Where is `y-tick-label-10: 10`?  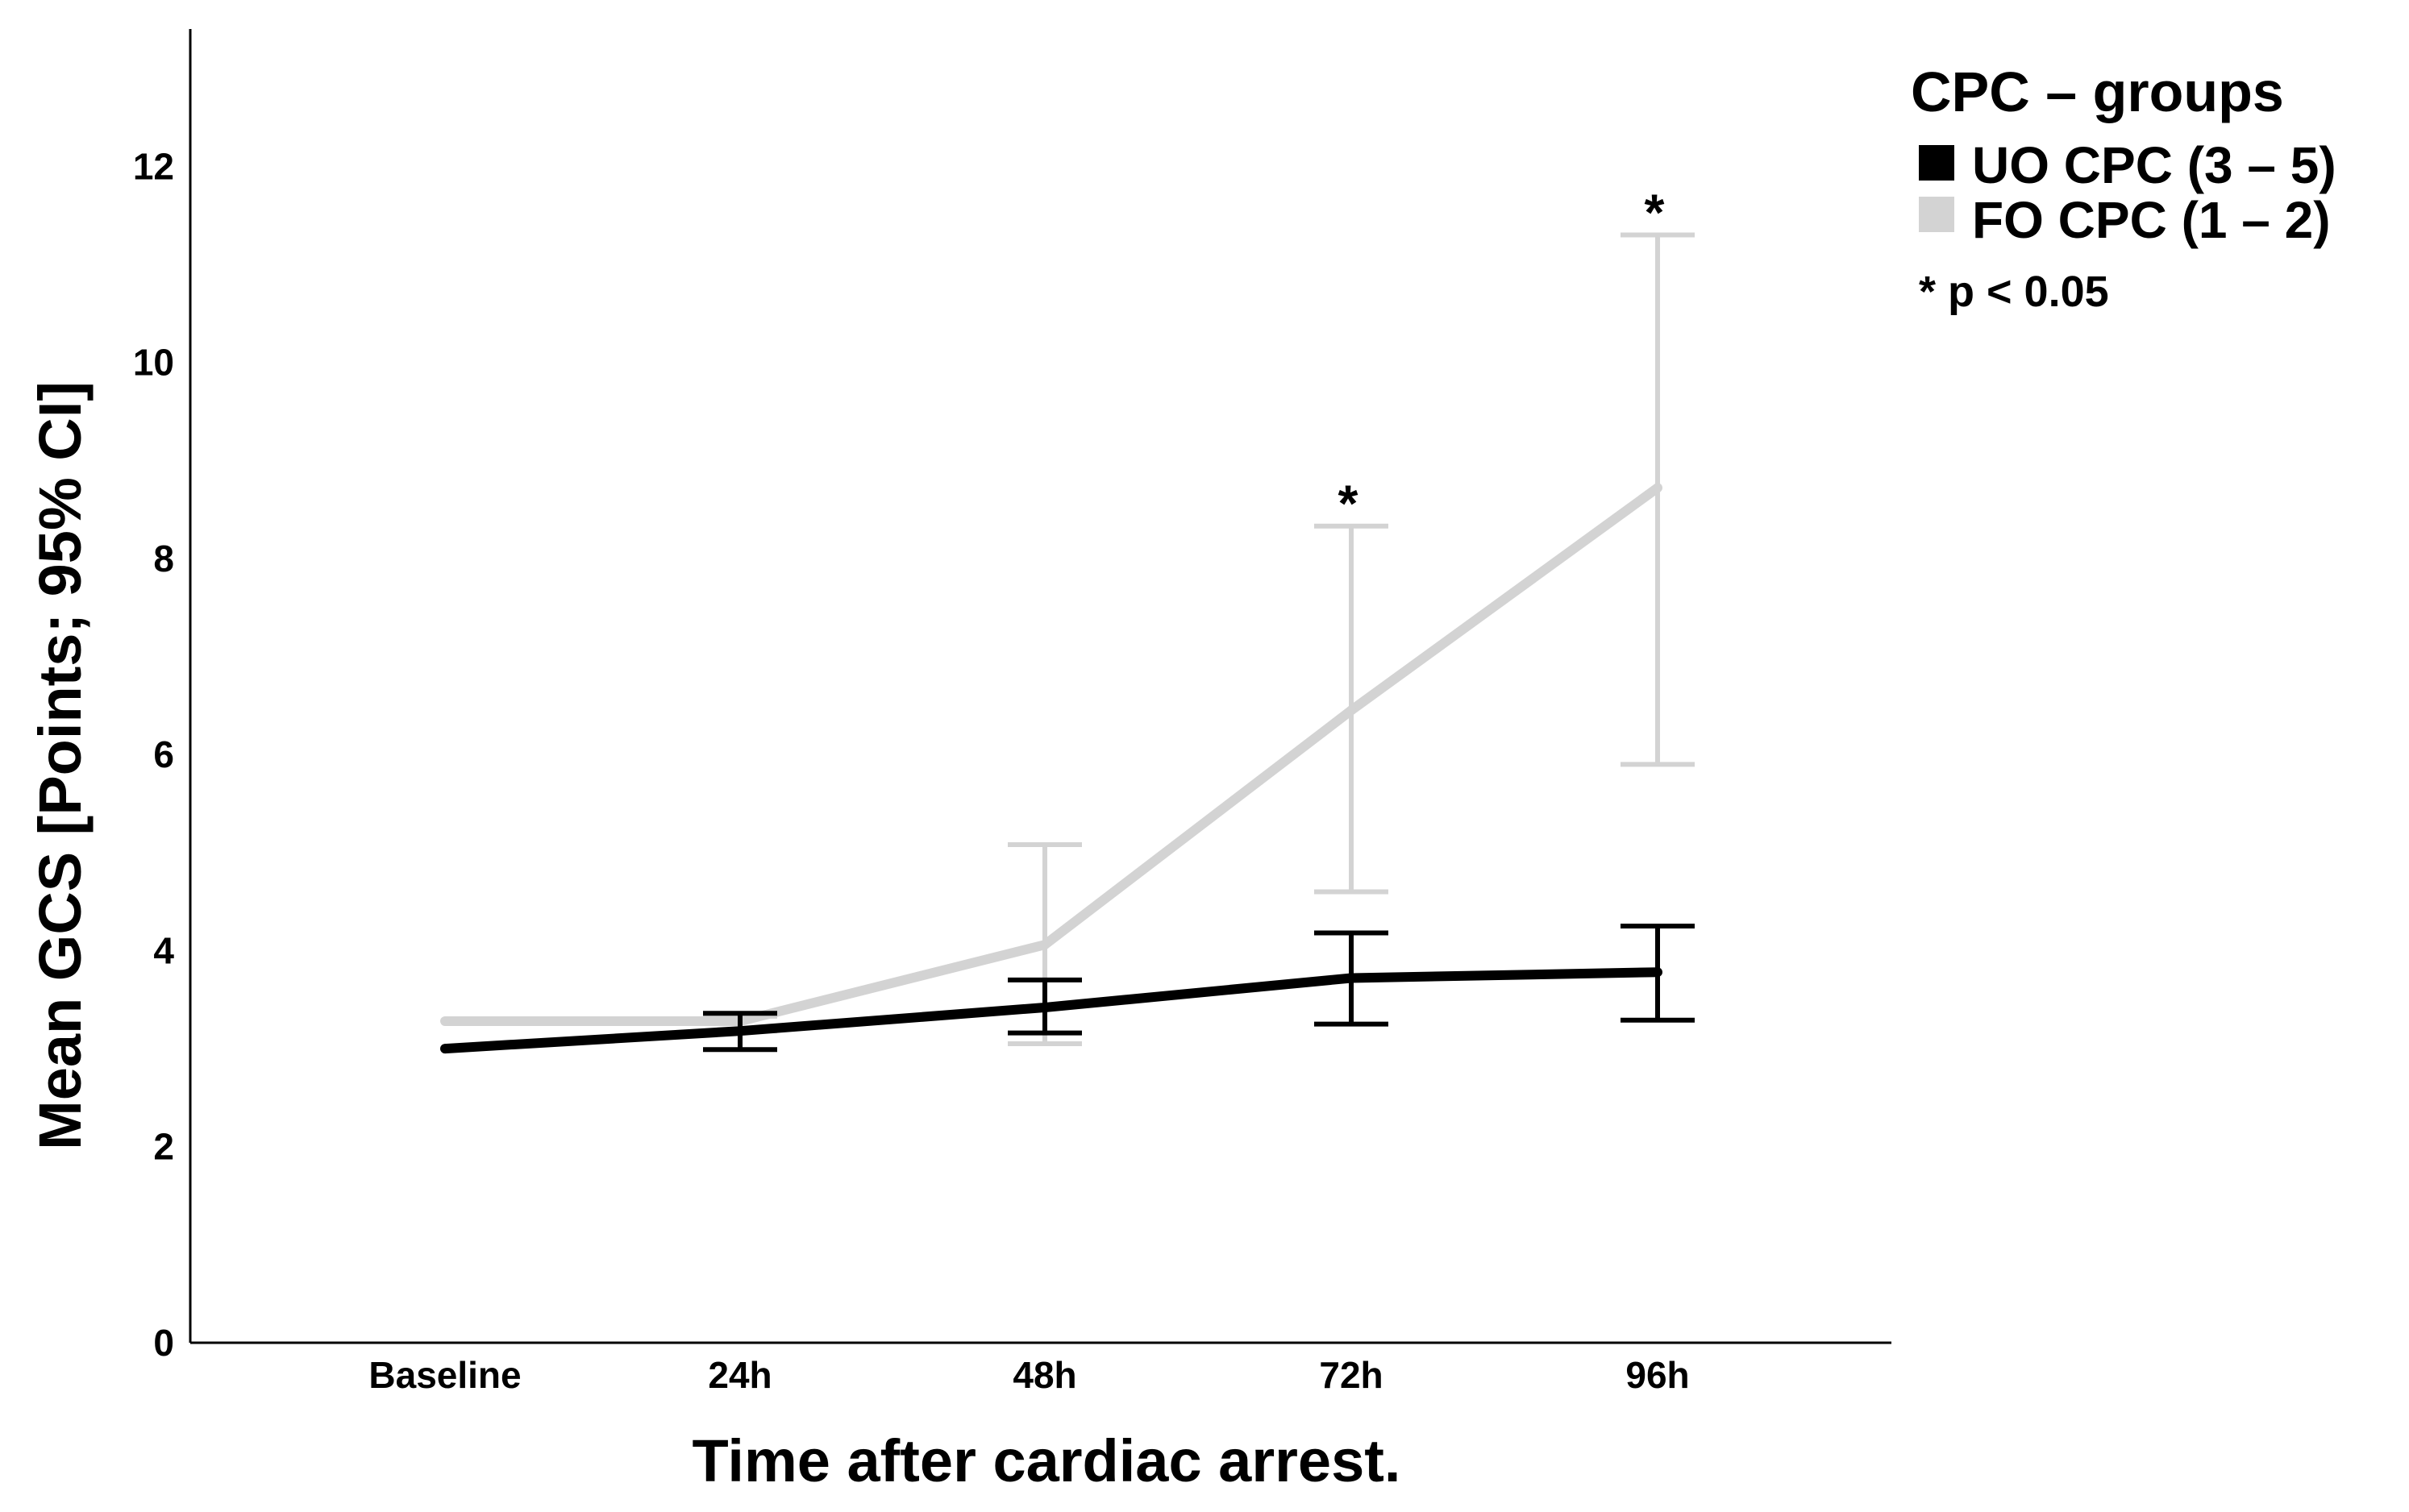
y-tick-label-10: 10 is located at coordinates (153, 363).